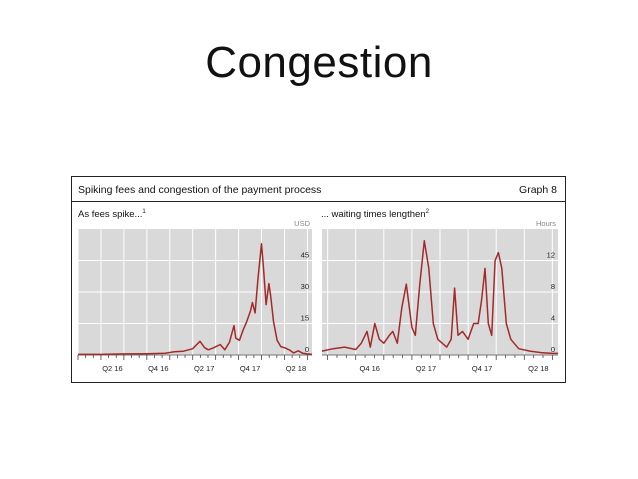 This screenshot has width=638, height=479. Describe the element at coordinates (296, 368) in the screenshot. I see `left-x-tick-label: Q2 18` at that location.